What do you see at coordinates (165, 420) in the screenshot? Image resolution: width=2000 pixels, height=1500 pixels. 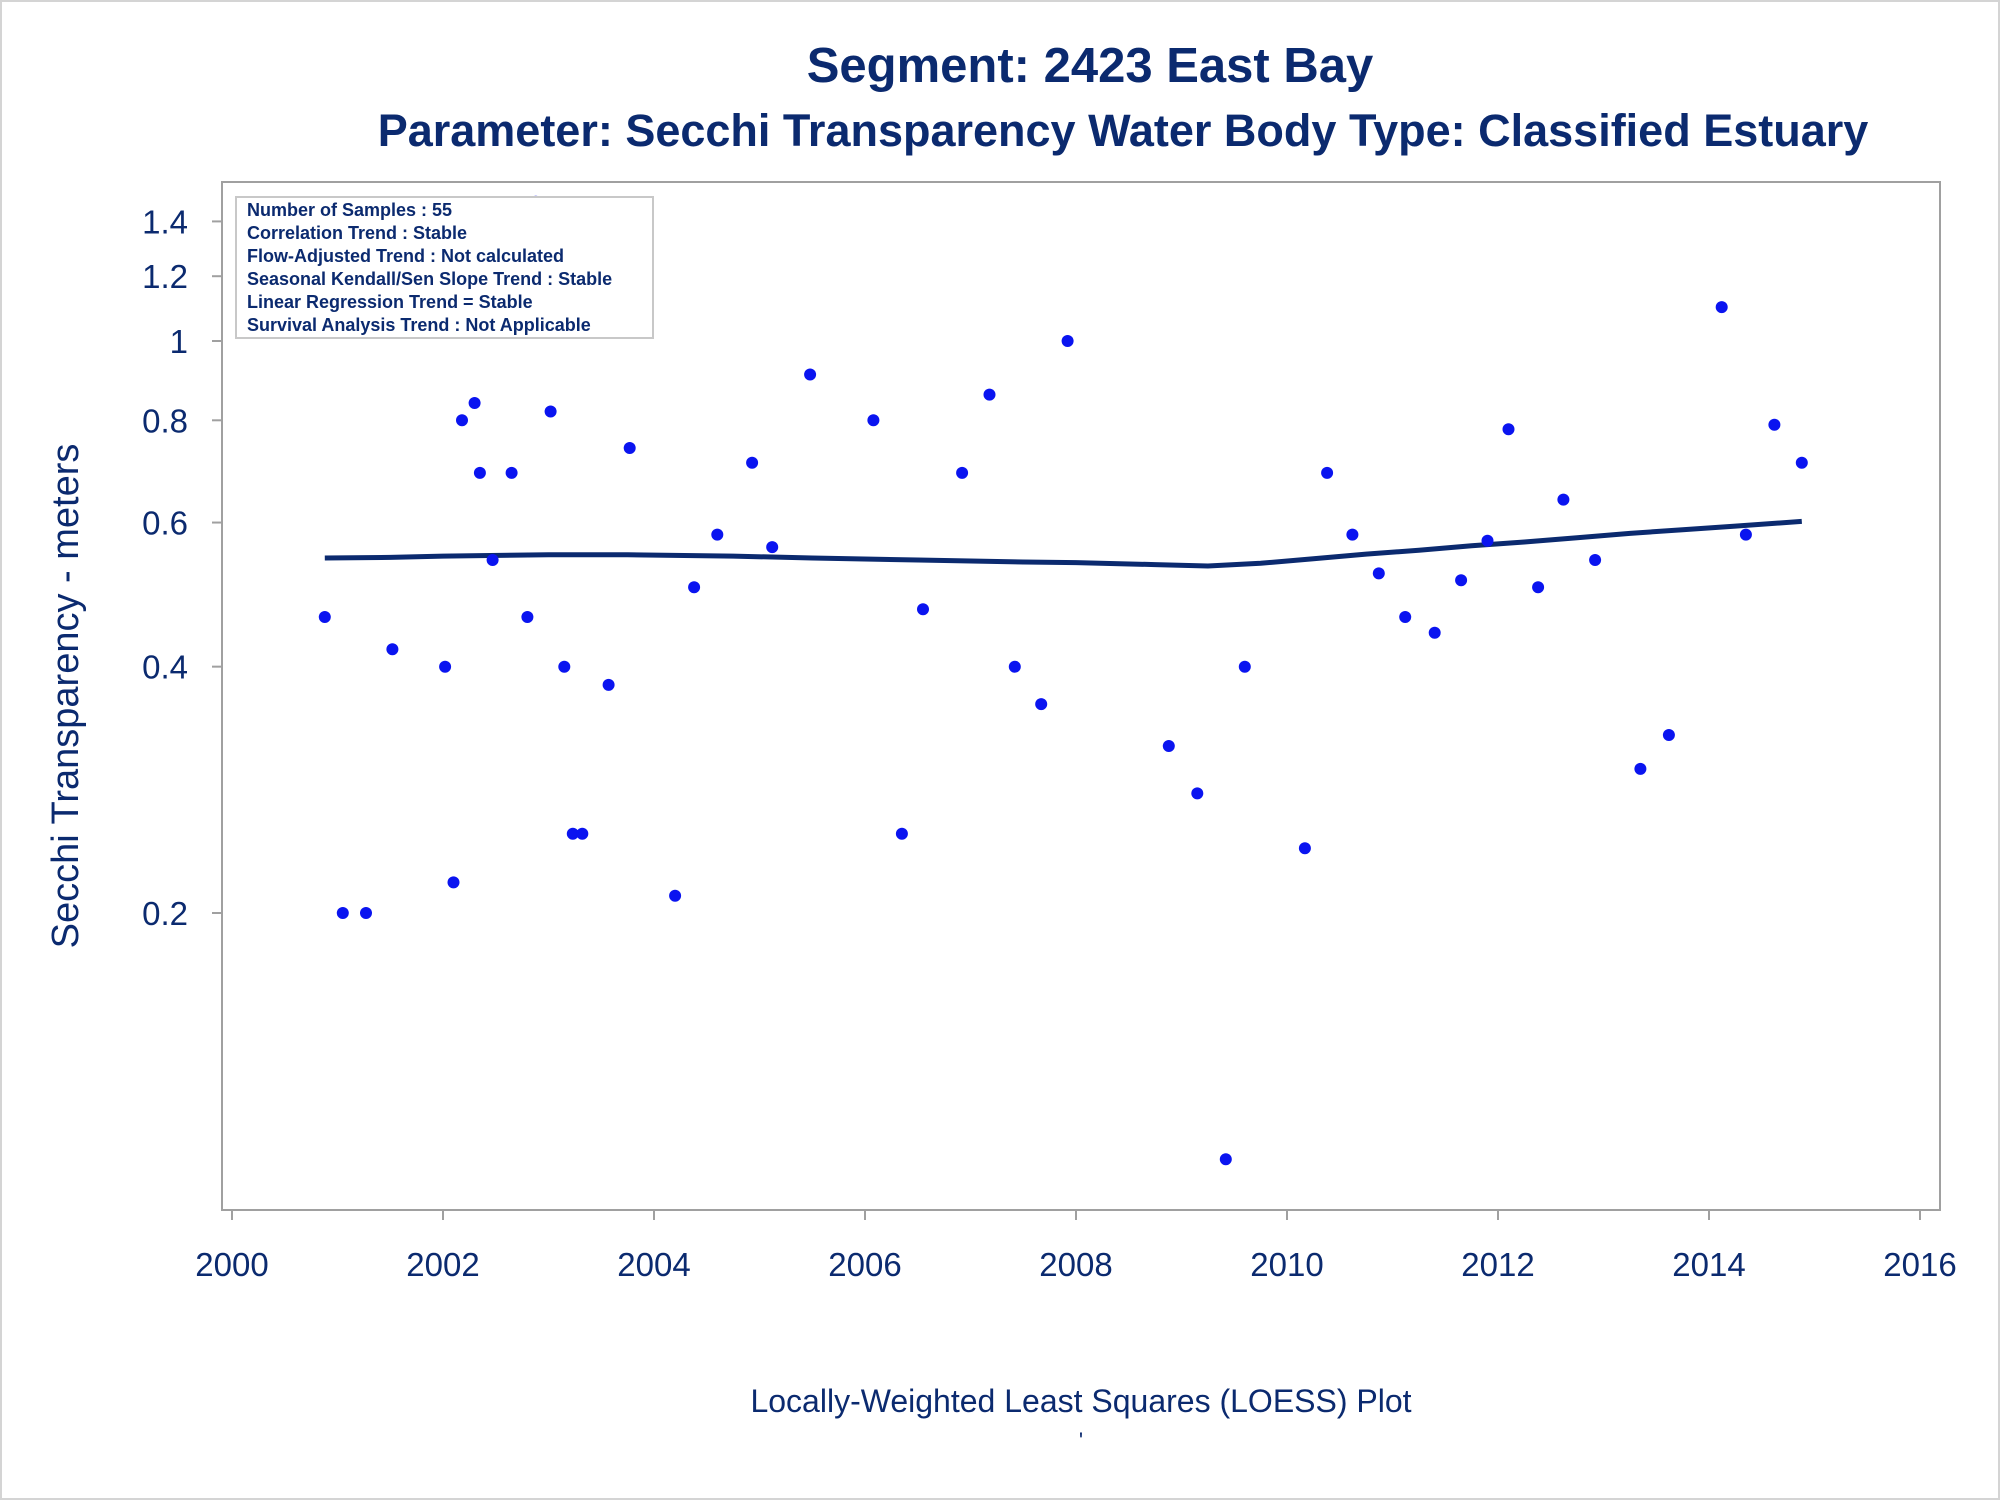 I see `y-tick-label: 0.8` at bounding box center [165, 420].